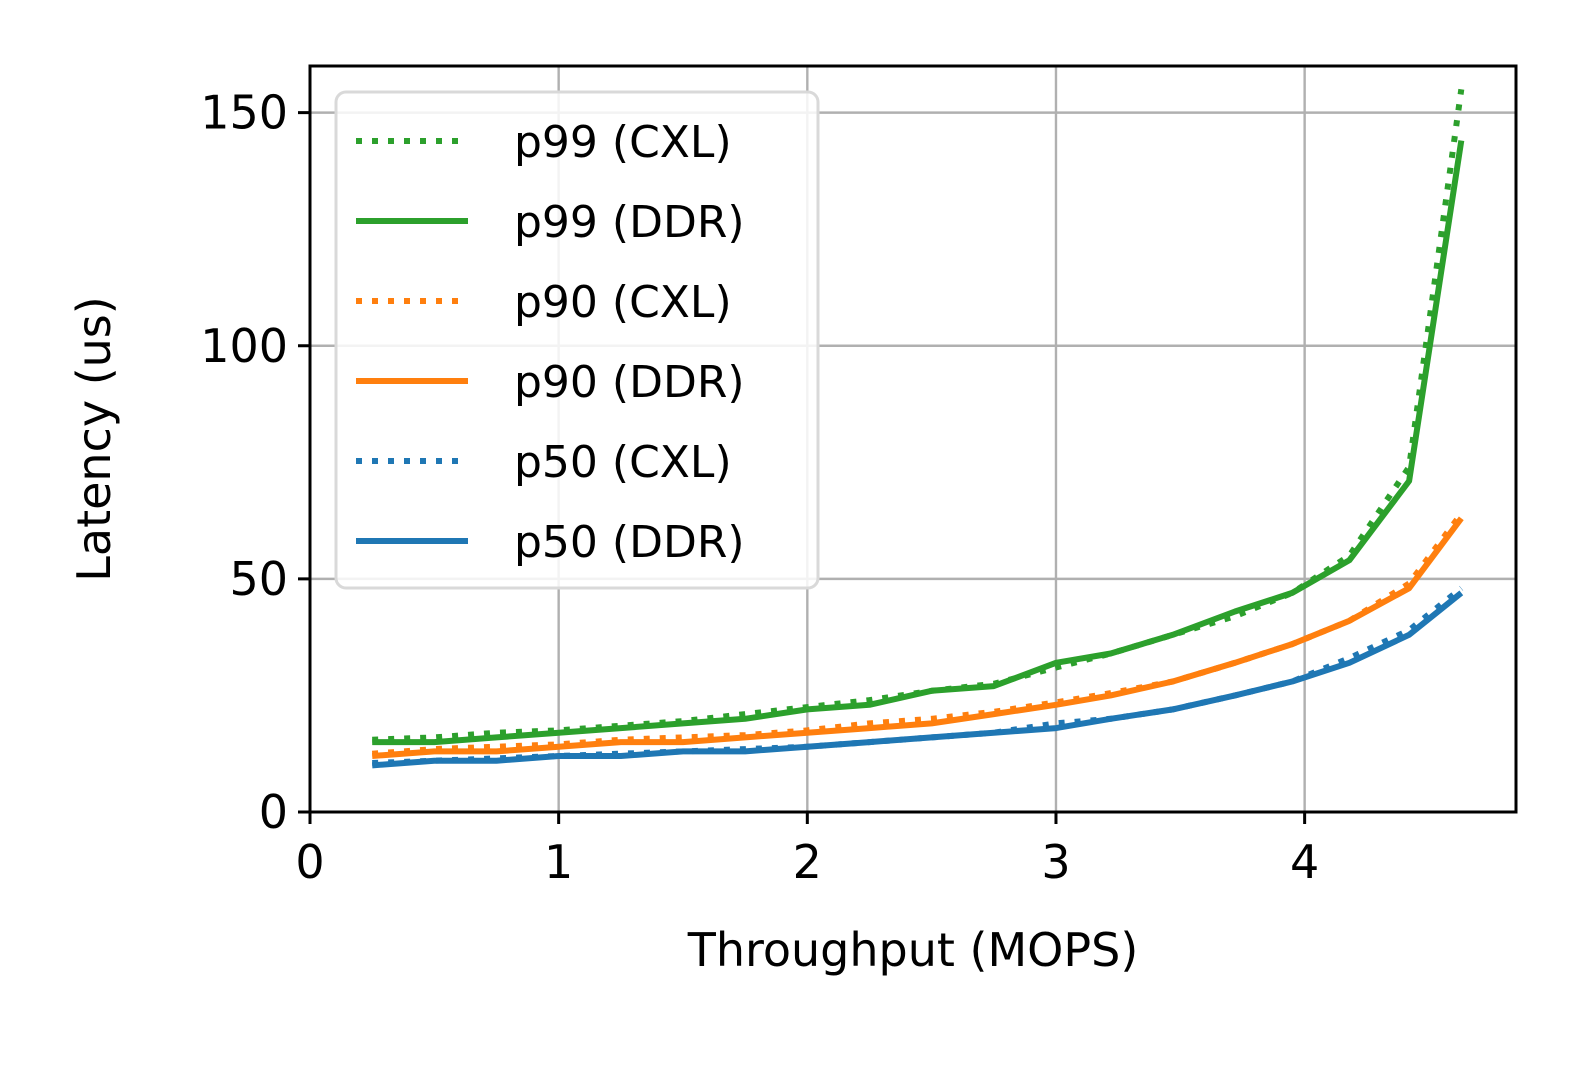 The width and height of the screenshot is (1579, 1066). Describe the element at coordinates (623, 302) in the screenshot. I see `legend-label: p90 (CXL)` at that location.